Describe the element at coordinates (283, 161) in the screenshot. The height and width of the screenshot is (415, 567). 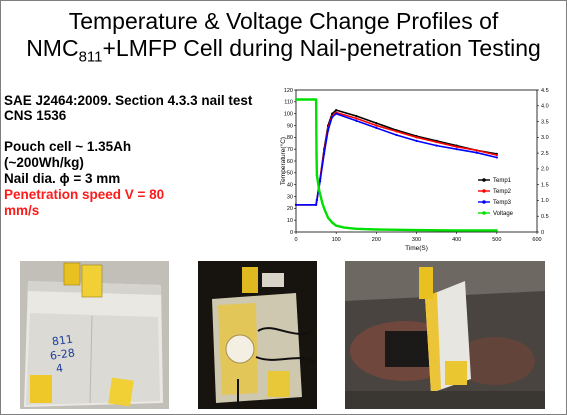
I see `y-axis-label: Temperature(°C)` at that location.